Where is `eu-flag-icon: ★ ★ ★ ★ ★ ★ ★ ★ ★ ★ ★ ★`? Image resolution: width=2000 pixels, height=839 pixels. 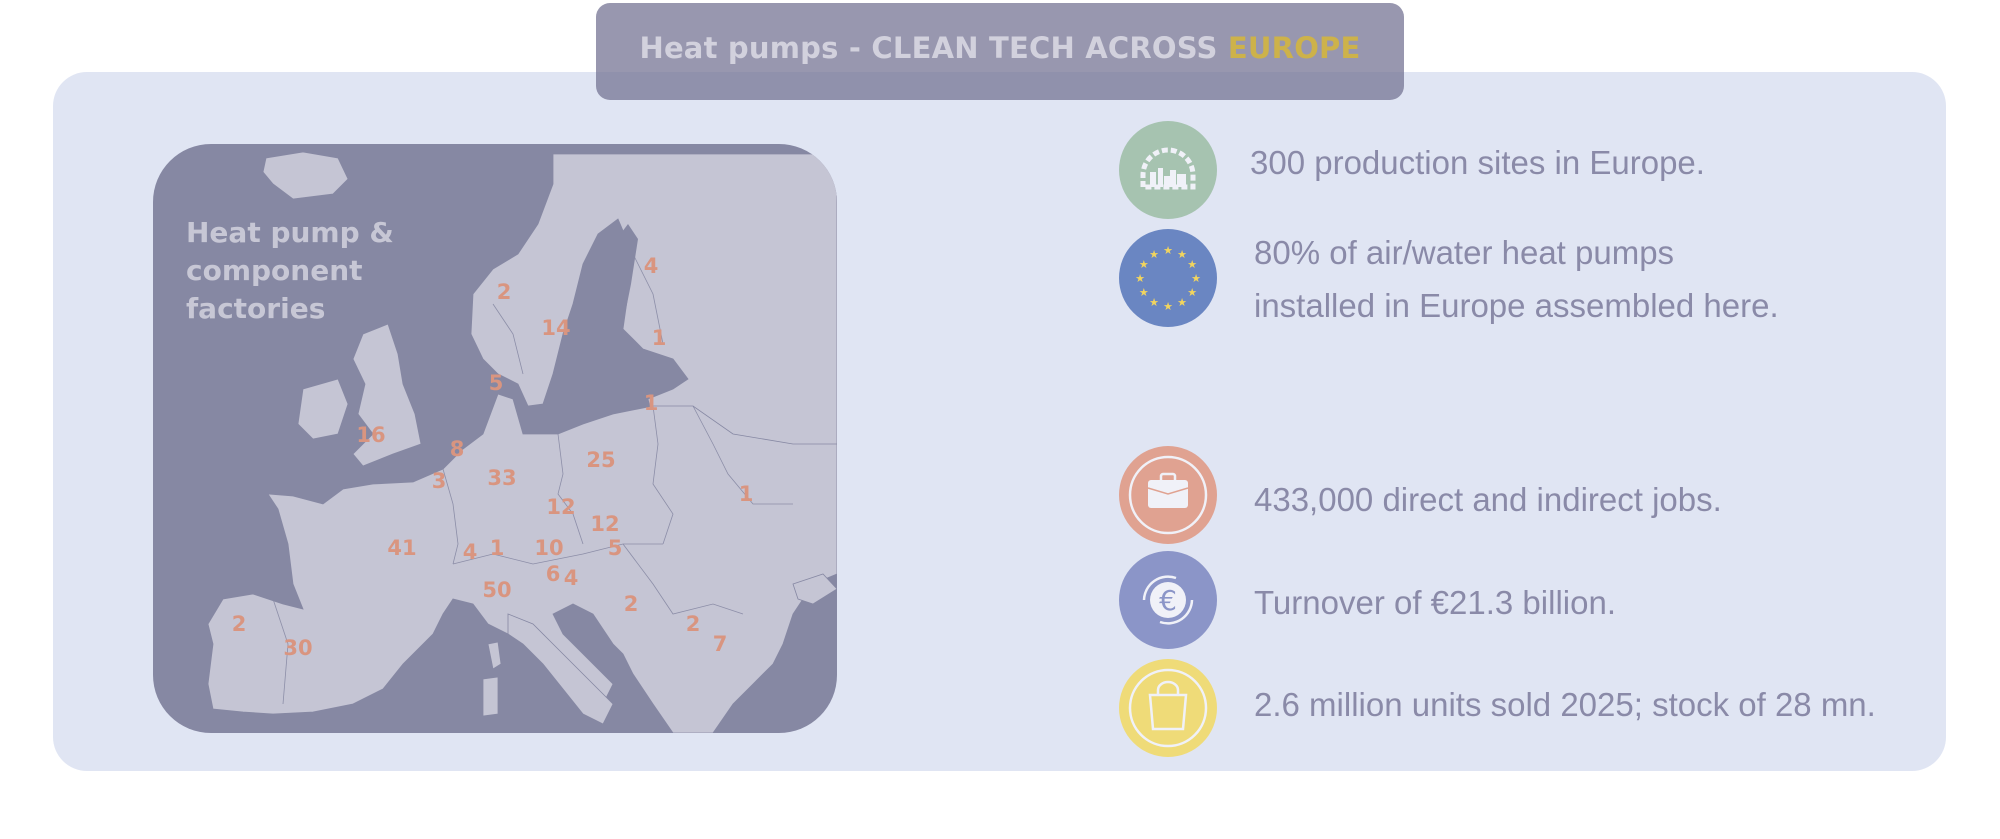 eu-flag-icon: ★ ★ ★ ★ ★ ★ ★ ★ ★ ★ ★ ★ is located at coordinates (1168, 278).